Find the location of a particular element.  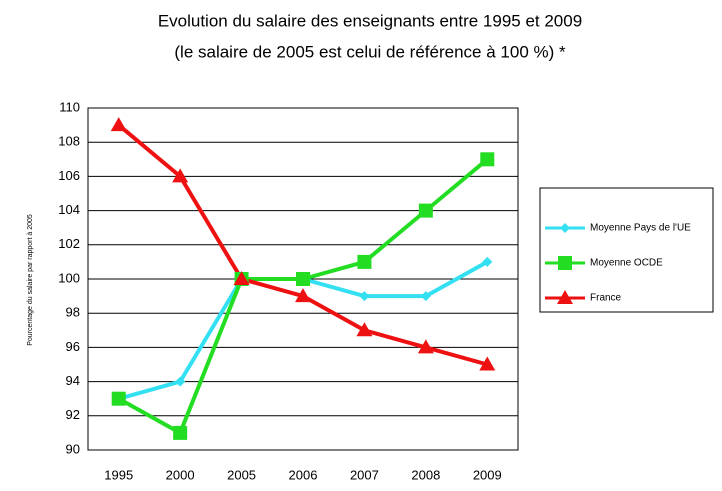

x-tick-label: 2006 is located at coordinates (303, 474).